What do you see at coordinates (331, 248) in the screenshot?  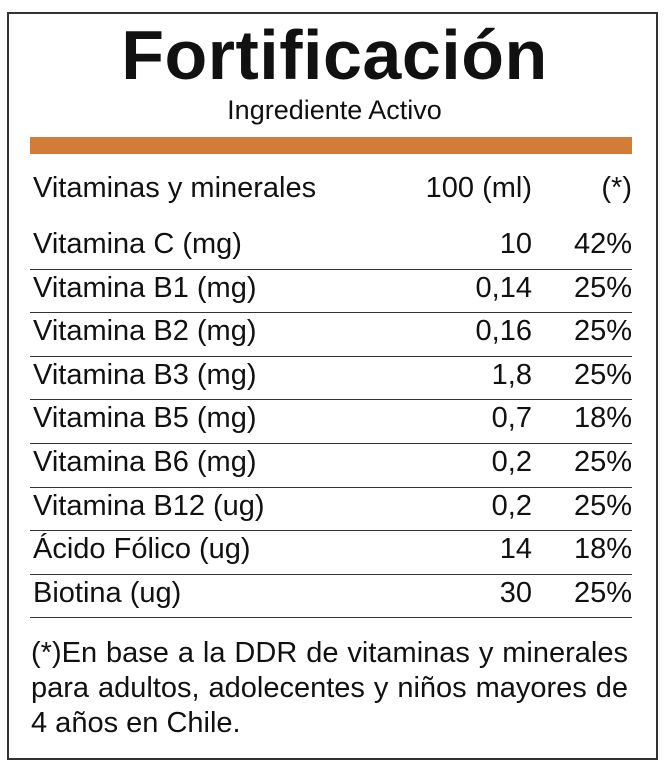 I see `table-row: Vitamina C (mg) 10 42%` at bounding box center [331, 248].